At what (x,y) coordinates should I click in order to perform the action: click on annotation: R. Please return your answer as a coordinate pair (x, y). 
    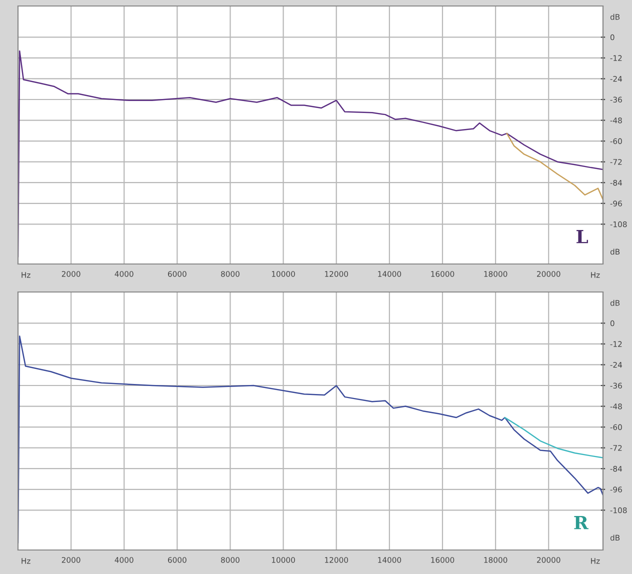
    Looking at the image, I should click on (581, 523).